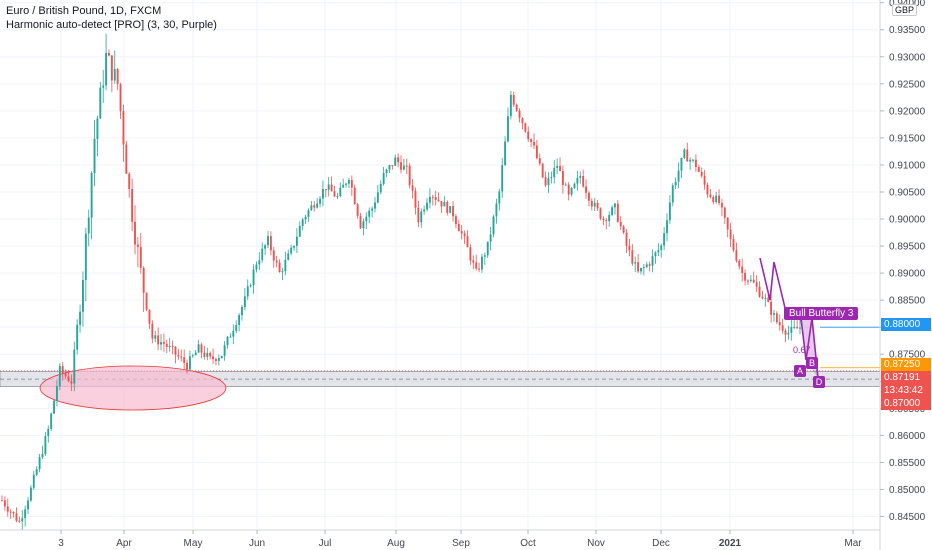 The image size is (932, 550). Describe the element at coordinates (528, 543) in the screenshot. I see `x-tick-label: Oct` at that location.